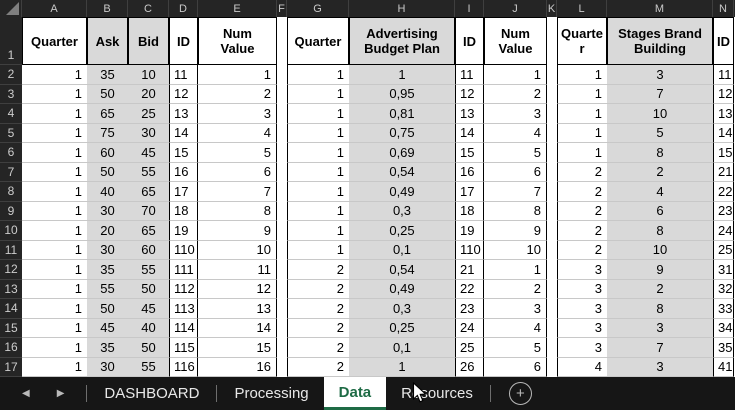  Describe the element at coordinates (237, 172) in the screenshot. I see `cell-E7: 6` at that location.